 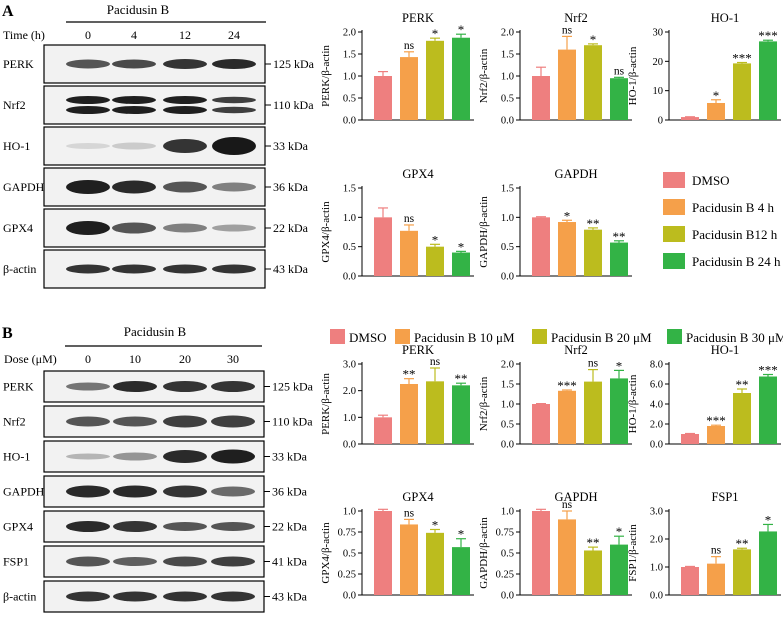 What do you see at coordinates (16, 562) in the screenshot?
I see `panel-b-protein-label: FSP1` at bounding box center [16, 562].